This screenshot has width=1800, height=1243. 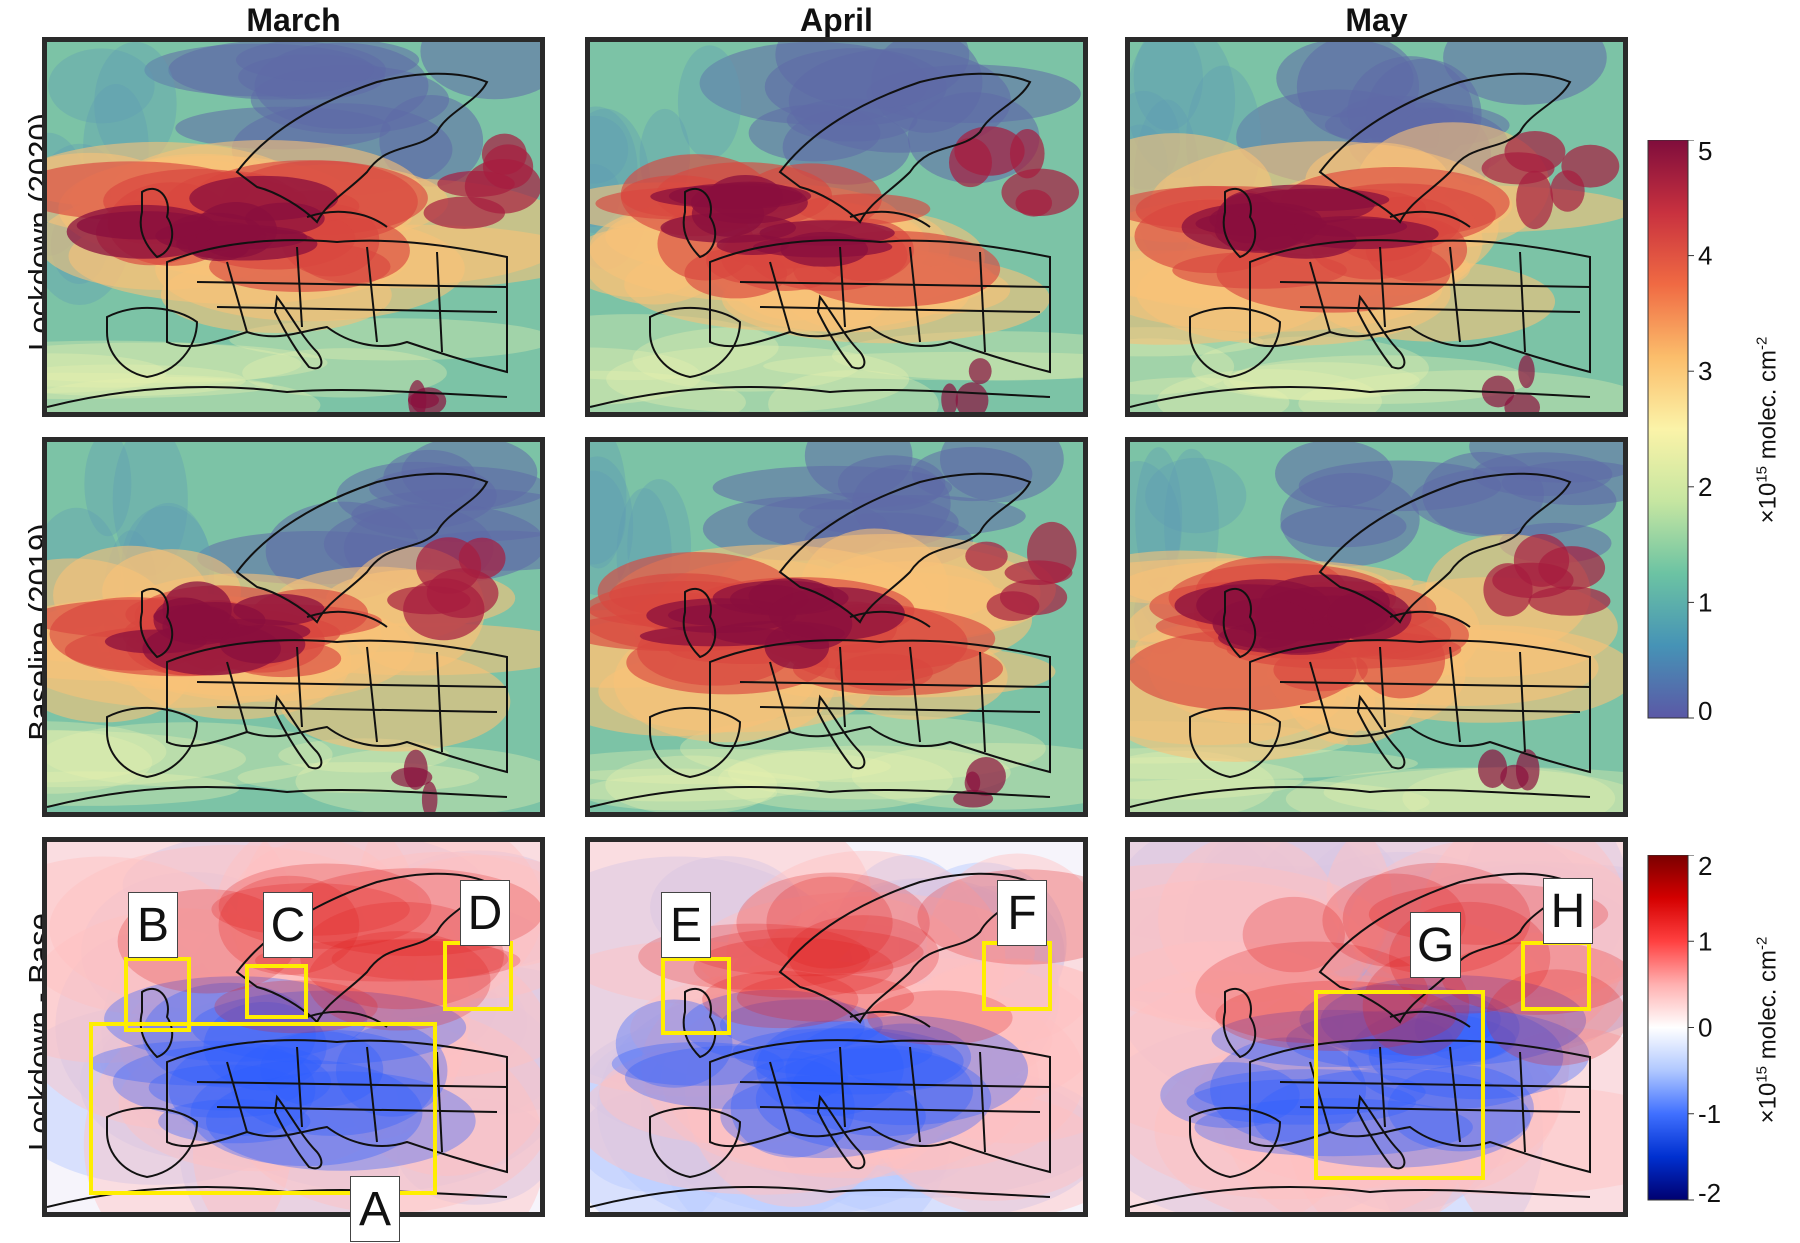 I want to click on box-label-e: E, so click(x=686, y=925).